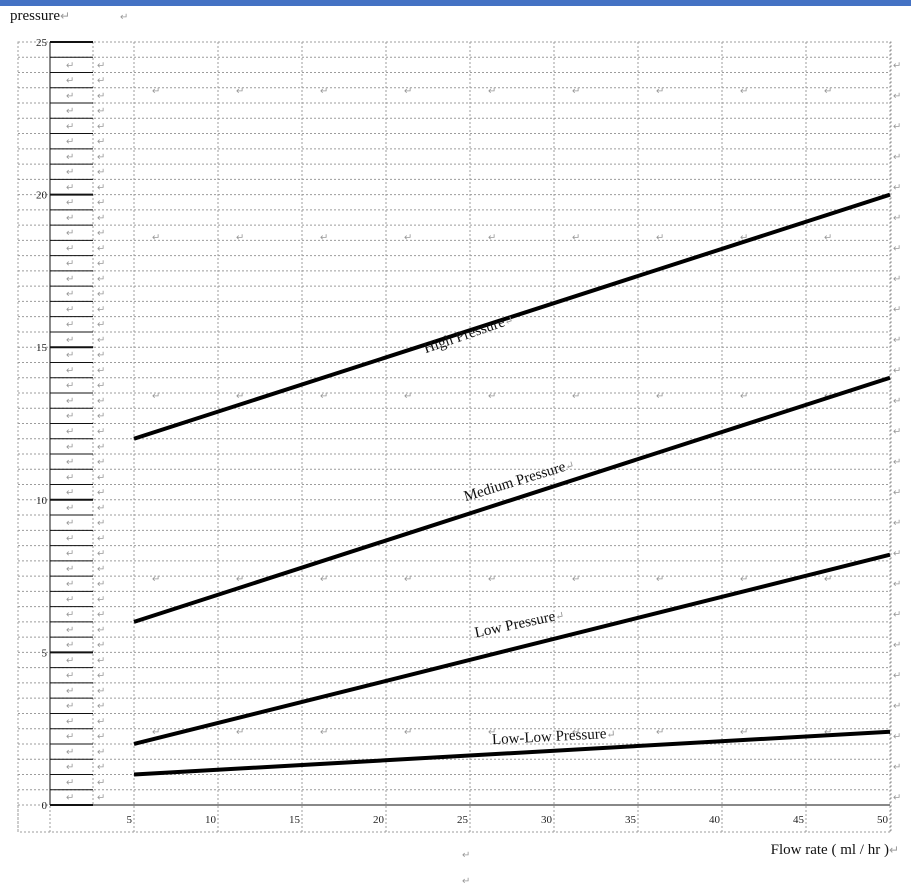 The width and height of the screenshot is (911, 887). Describe the element at coordinates (715, 820) in the screenshot. I see `x-tick-label: 40` at that location.